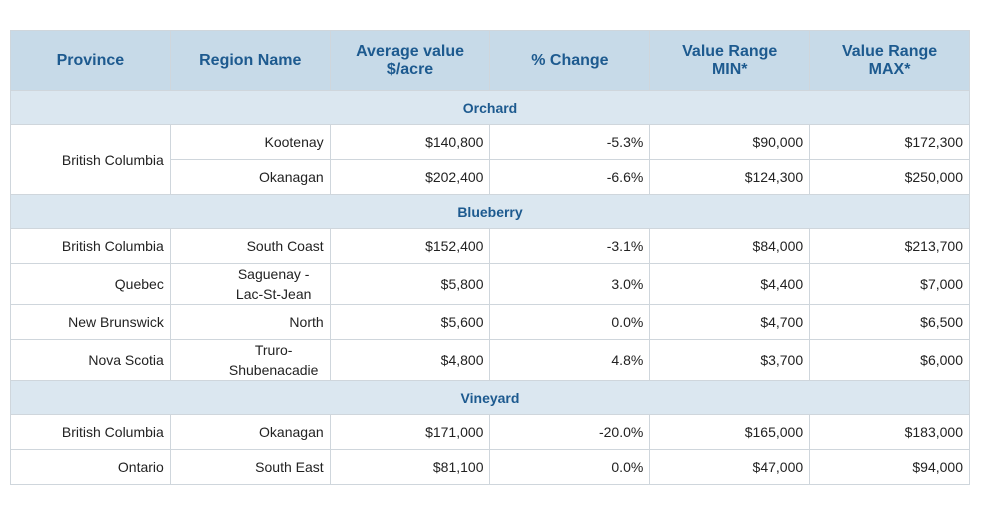  I want to click on section-row: Vineyard, so click(490, 397).